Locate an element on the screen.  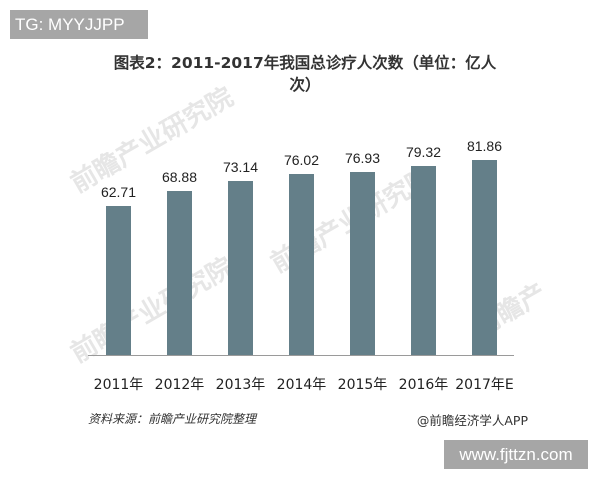
x-axis-tick-label: 2011年 is located at coordinates (118, 385).